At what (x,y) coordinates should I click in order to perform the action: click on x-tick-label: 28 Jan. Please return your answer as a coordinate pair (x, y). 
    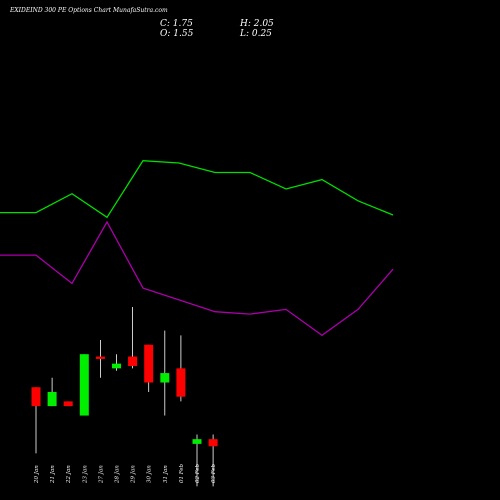
    Looking at the image, I should click on (118, 474).